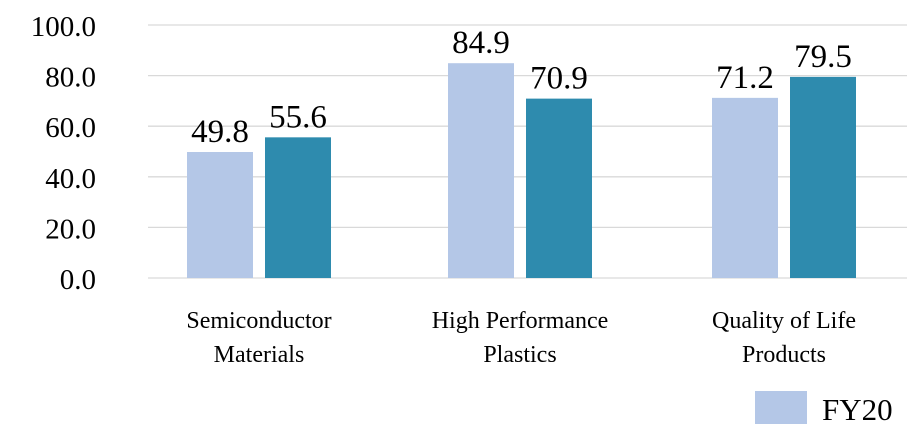  I want to click on legend-label: FY20, so click(857, 408).